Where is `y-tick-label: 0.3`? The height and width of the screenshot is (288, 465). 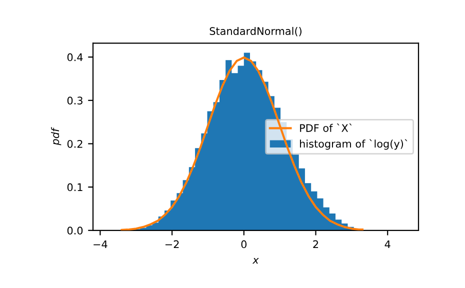
y-tick-label: 0.3 is located at coordinates (74, 100).